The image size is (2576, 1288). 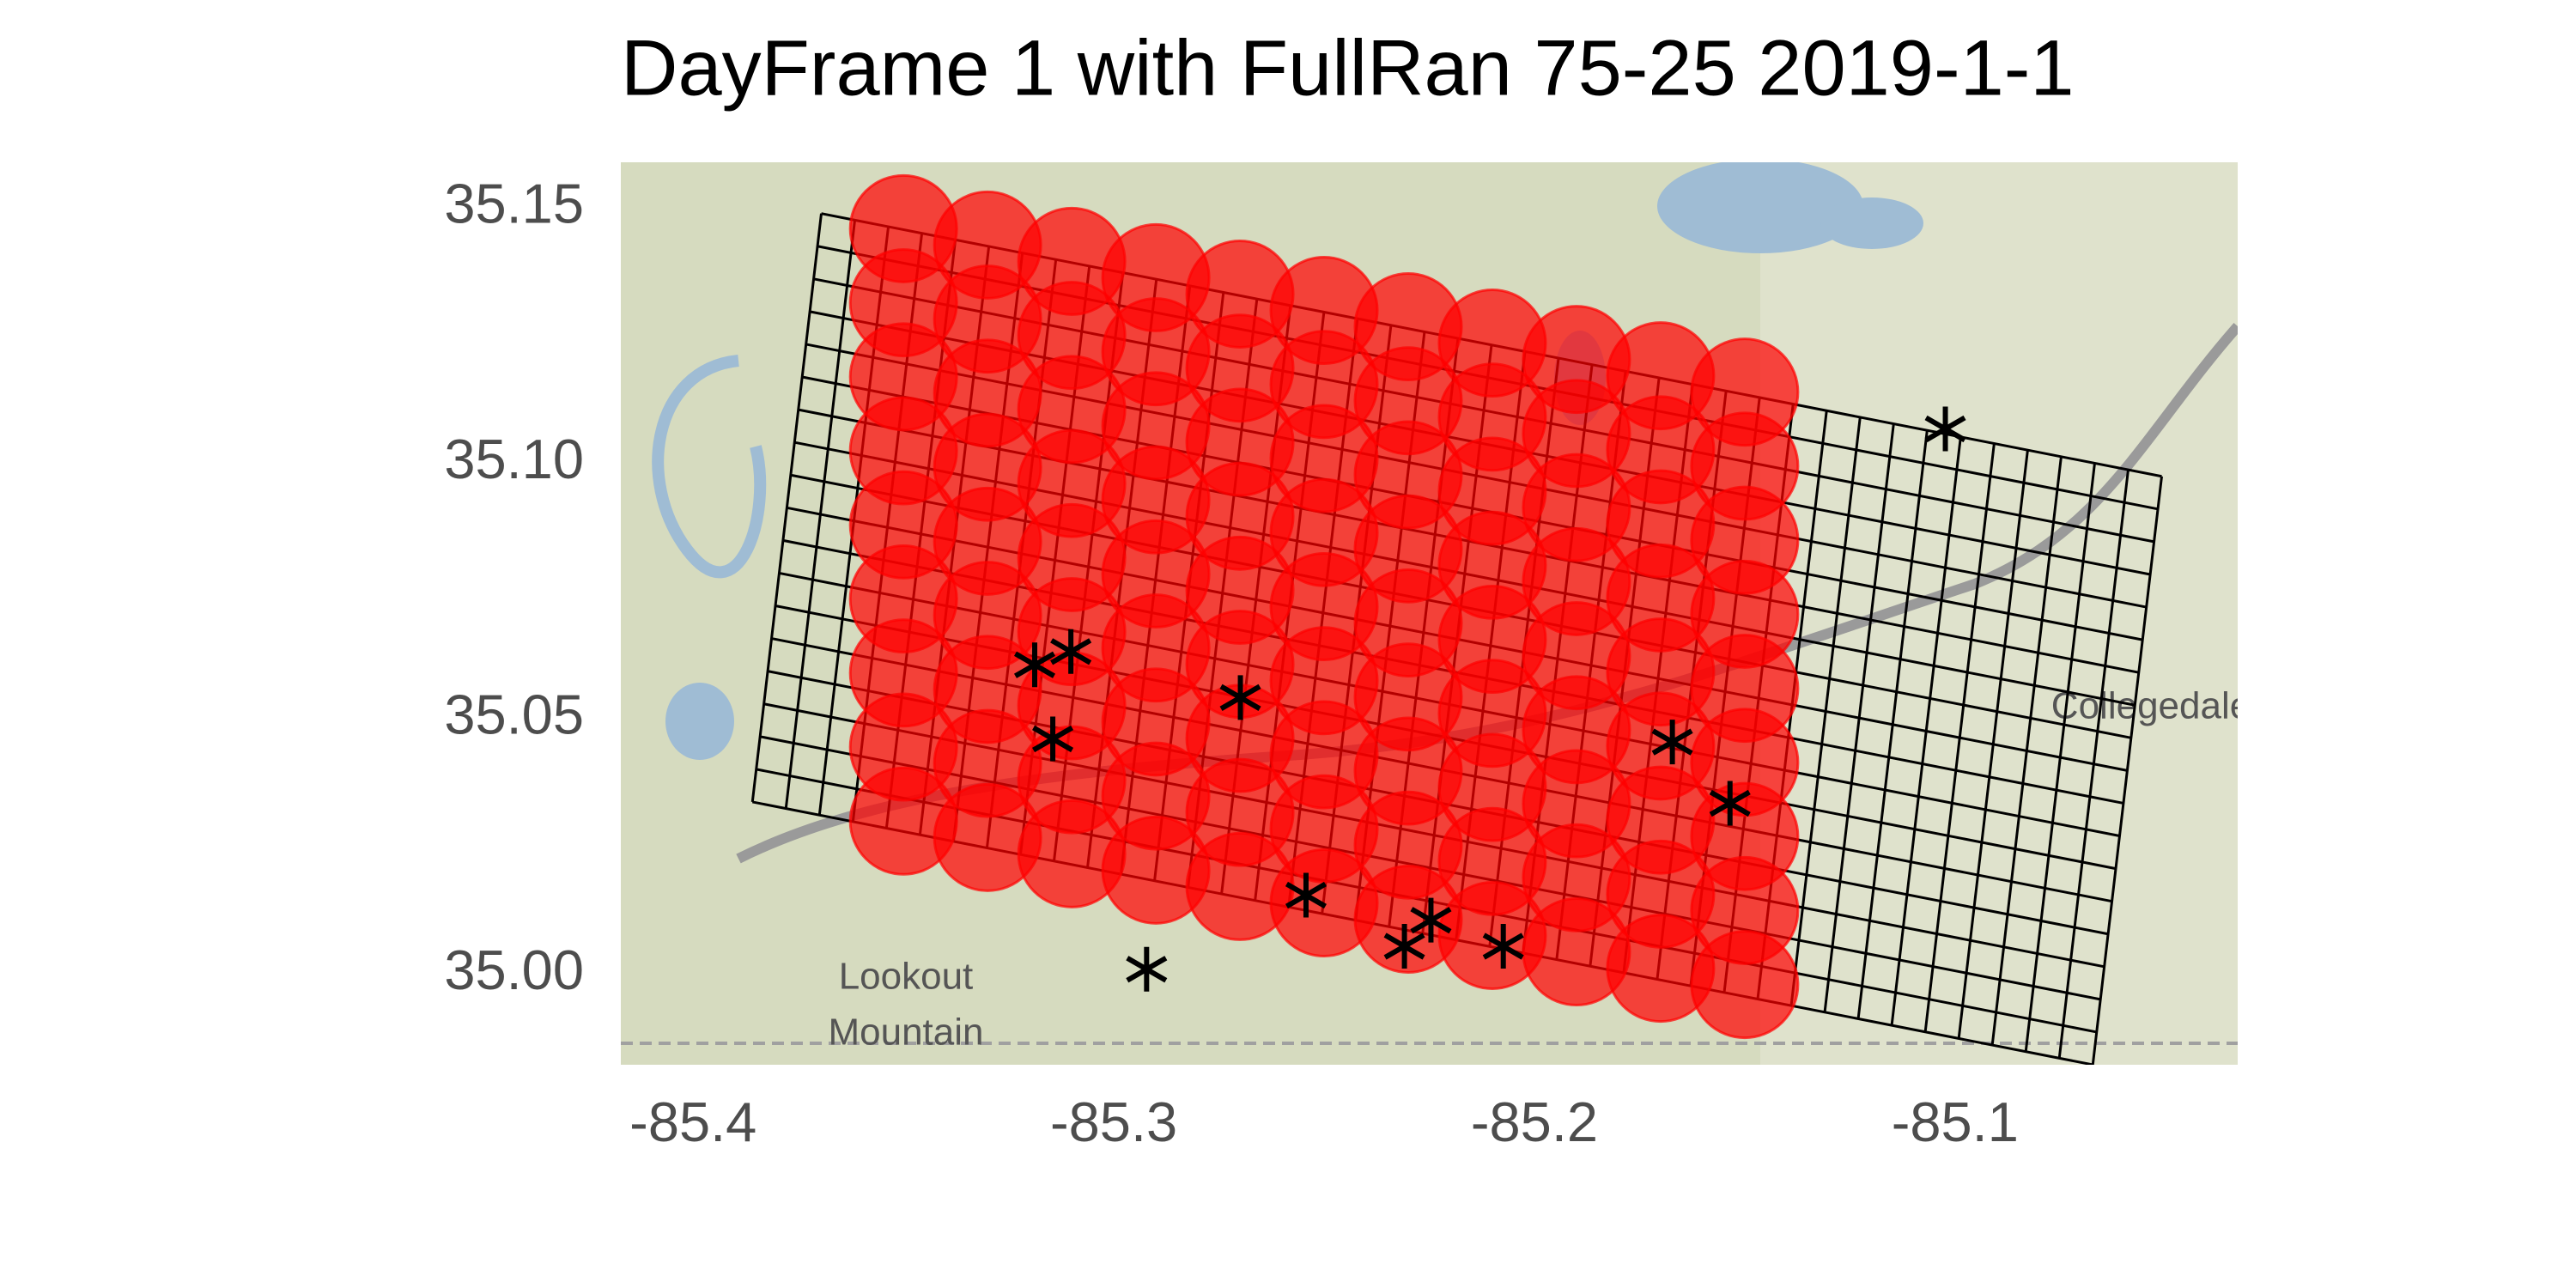 I want to click on x-tick-label: -85.3, so click(x=1113, y=1122).